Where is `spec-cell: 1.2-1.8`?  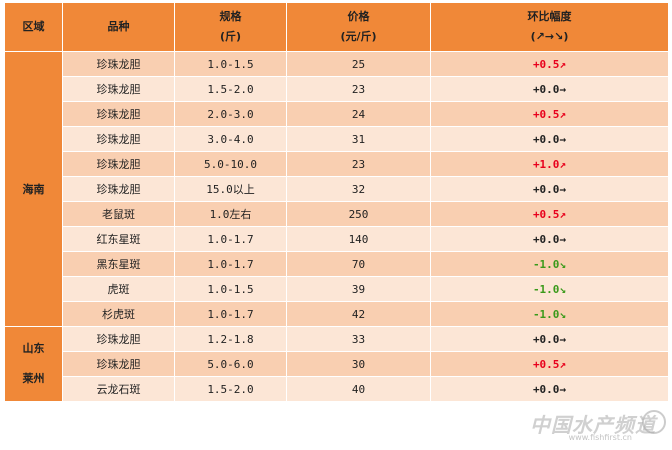 spec-cell: 1.2-1.8 is located at coordinates (230, 339).